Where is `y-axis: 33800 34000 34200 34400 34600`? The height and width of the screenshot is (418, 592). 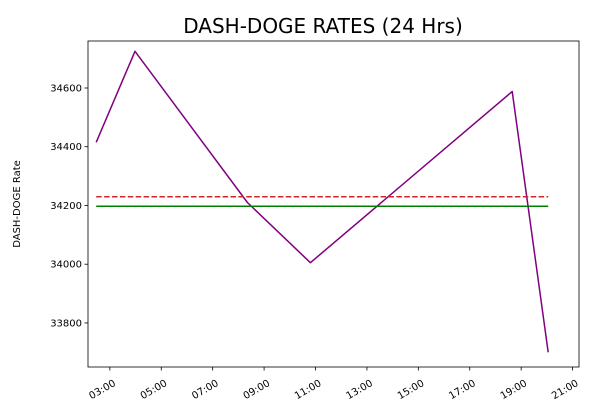
y-axis: 33800 34000 34200 34400 34600 is located at coordinates (69, 206).